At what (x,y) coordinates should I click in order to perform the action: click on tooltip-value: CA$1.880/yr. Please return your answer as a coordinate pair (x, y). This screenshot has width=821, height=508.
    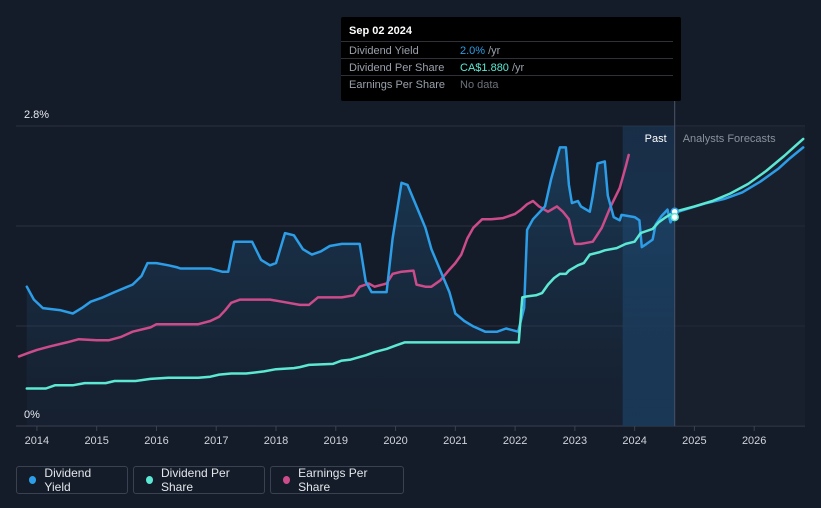
    Looking at the image, I should click on (492, 68).